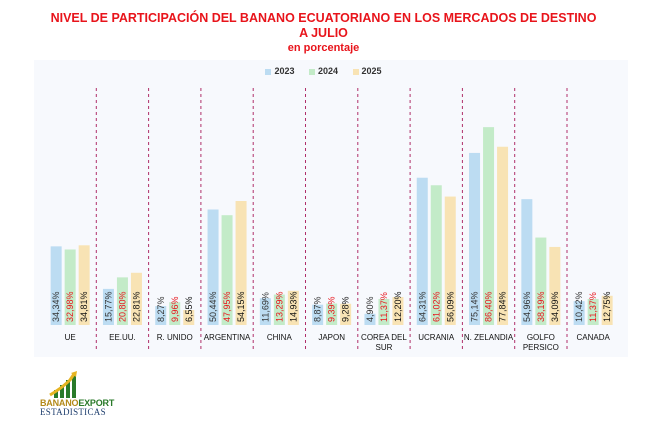 The height and width of the screenshot is (423, 647). I want to click on data-label-2023-4: 11,69%, so click(265, 307).